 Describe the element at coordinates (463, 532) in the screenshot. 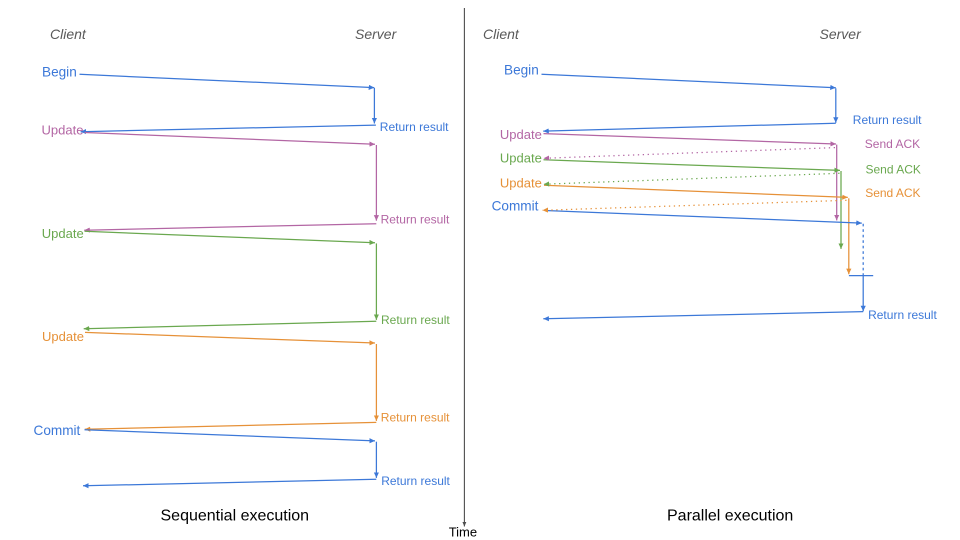

I see `svg-text: Time` at that location.